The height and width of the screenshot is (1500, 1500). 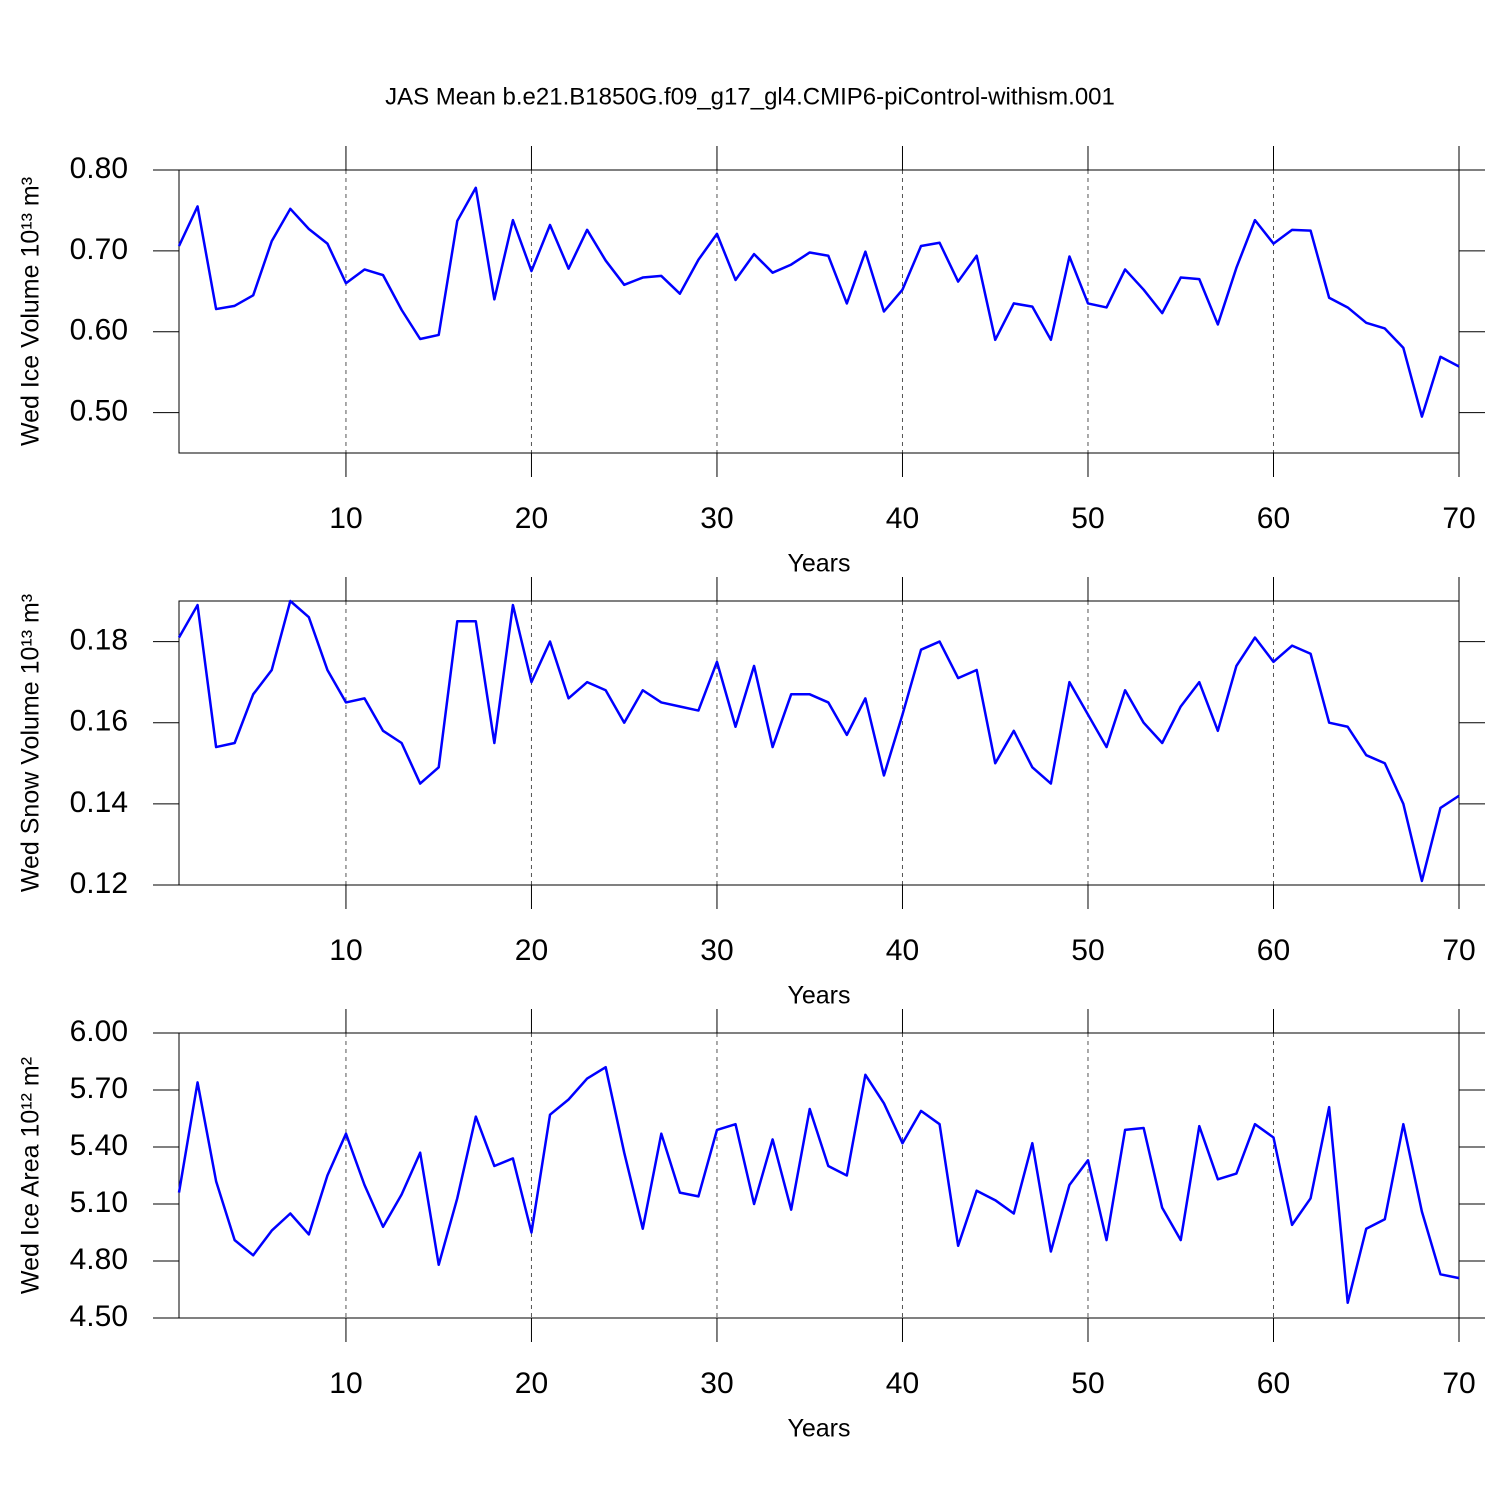 What do you see at coordinates (99, 802) in the screenshot?
I see `y-tick-label: 0.14` at bounding box center [99, 802].